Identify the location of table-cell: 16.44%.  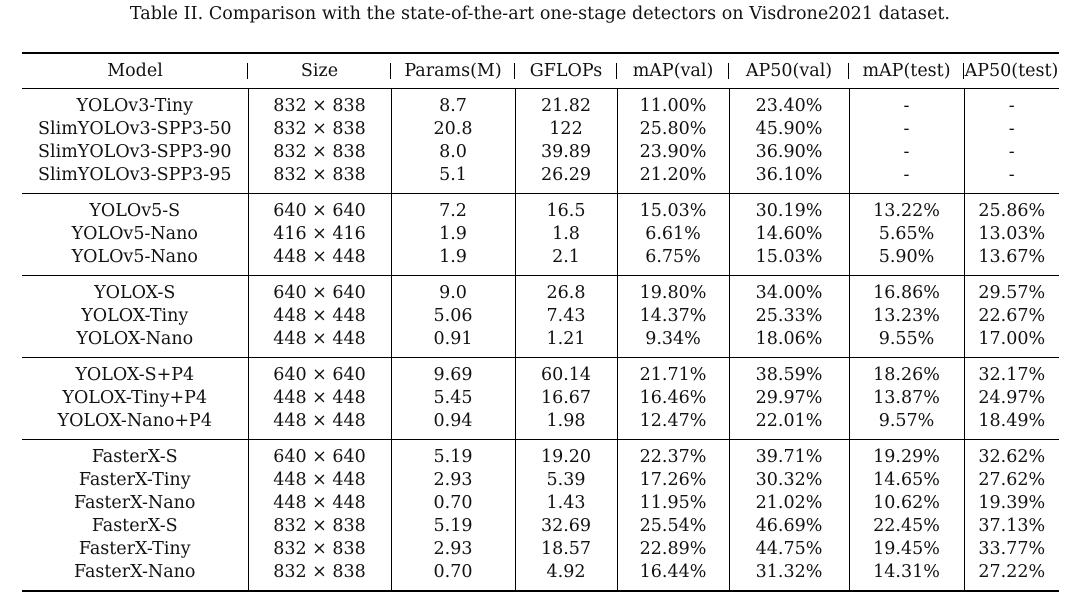
(673, 576).